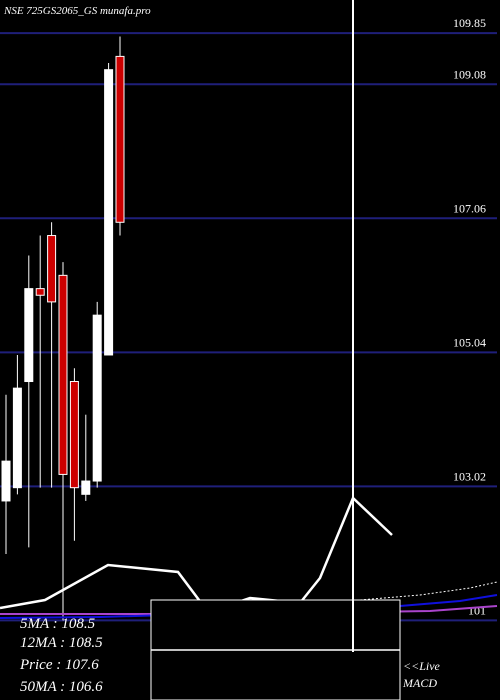 The image size is (500, 700). What do you see at coordinates (477, 610) in the screenshot?
I see `y-tick-label: 101` at bounding box center [477, 610].